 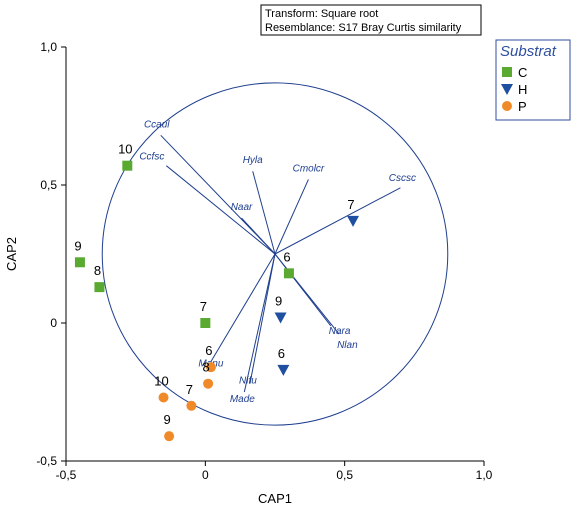 What do you see at coordinates (507, 72) in the screenshot?
I see `legend-marker-c` at bounding box center [507, 72].